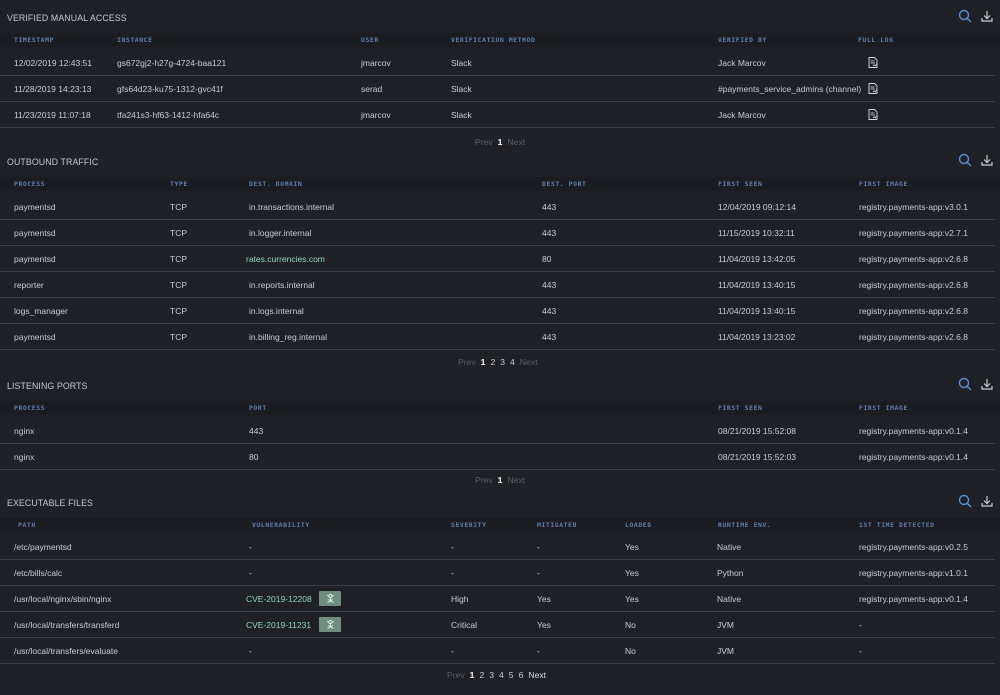  I want to click on page-6: 6, so click(521, 675).